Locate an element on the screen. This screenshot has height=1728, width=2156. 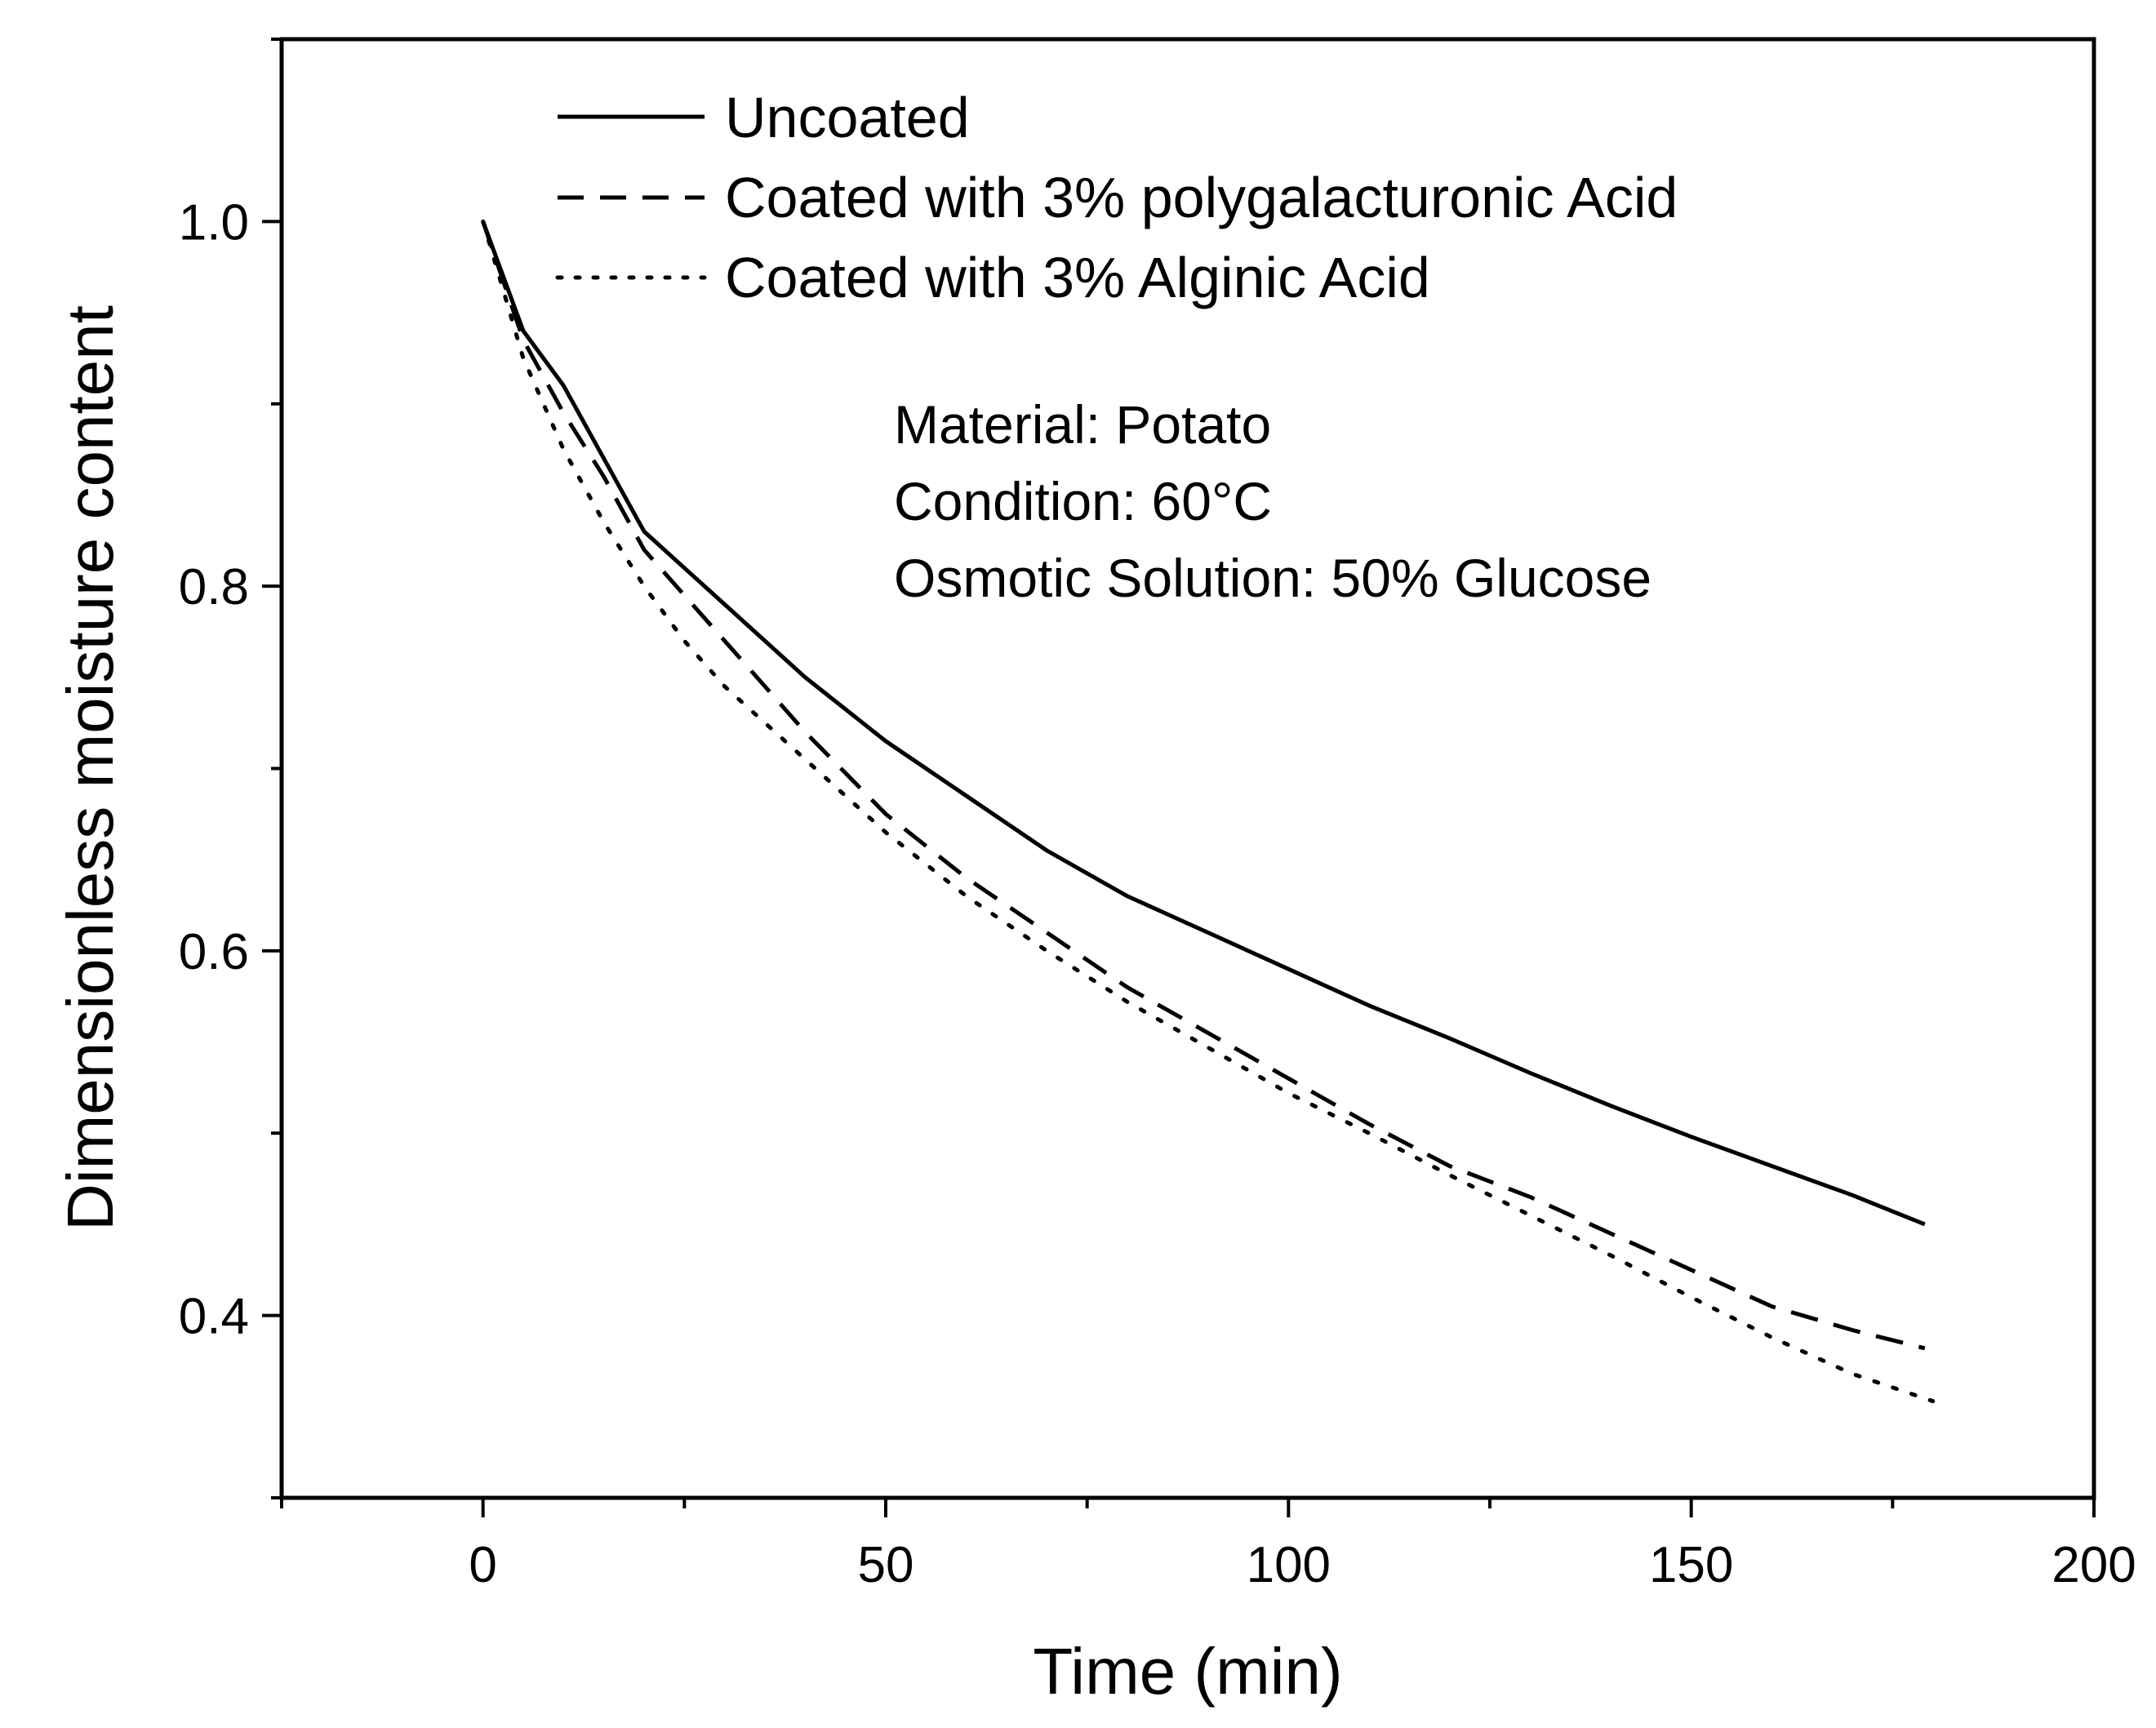
y-tick-label-1: 1.0 is located at coordinates (214, 222).